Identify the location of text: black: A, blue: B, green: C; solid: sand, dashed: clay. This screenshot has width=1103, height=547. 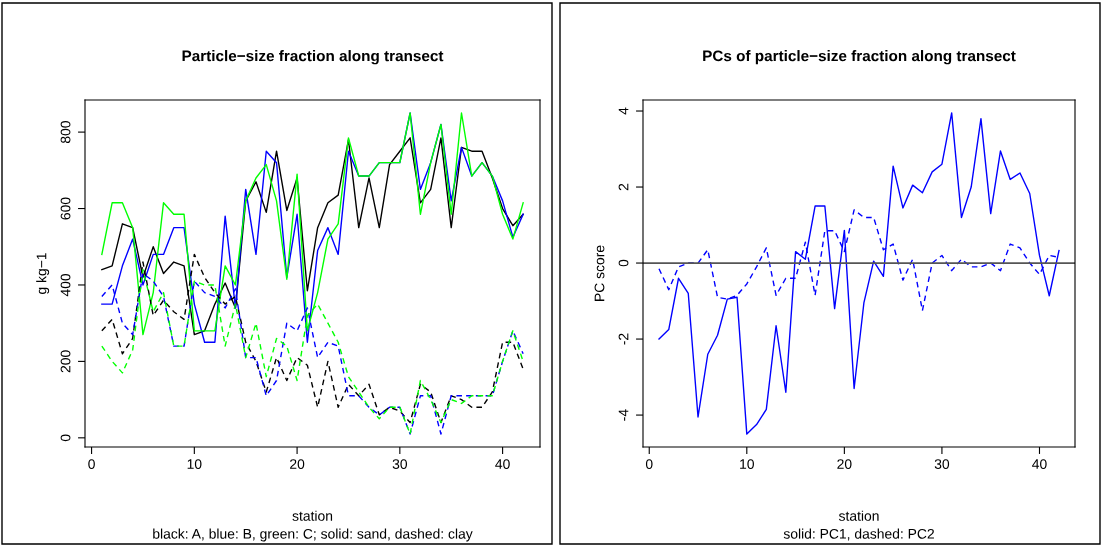
(313, 535).